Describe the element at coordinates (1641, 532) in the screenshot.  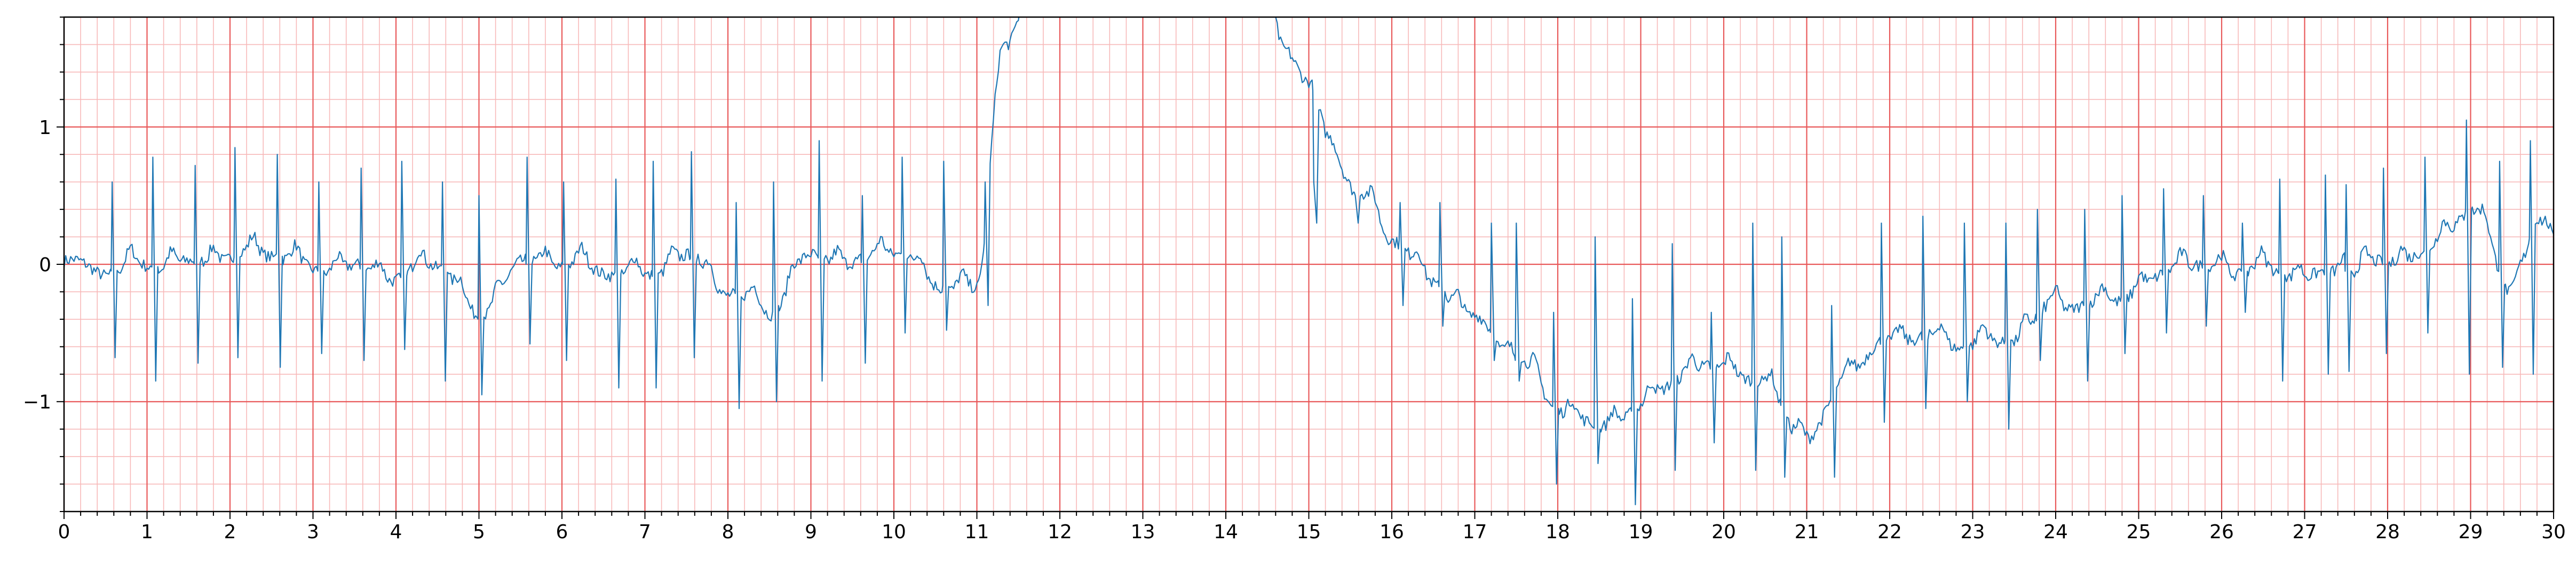
I see `x-tick-label: 19` at that location.